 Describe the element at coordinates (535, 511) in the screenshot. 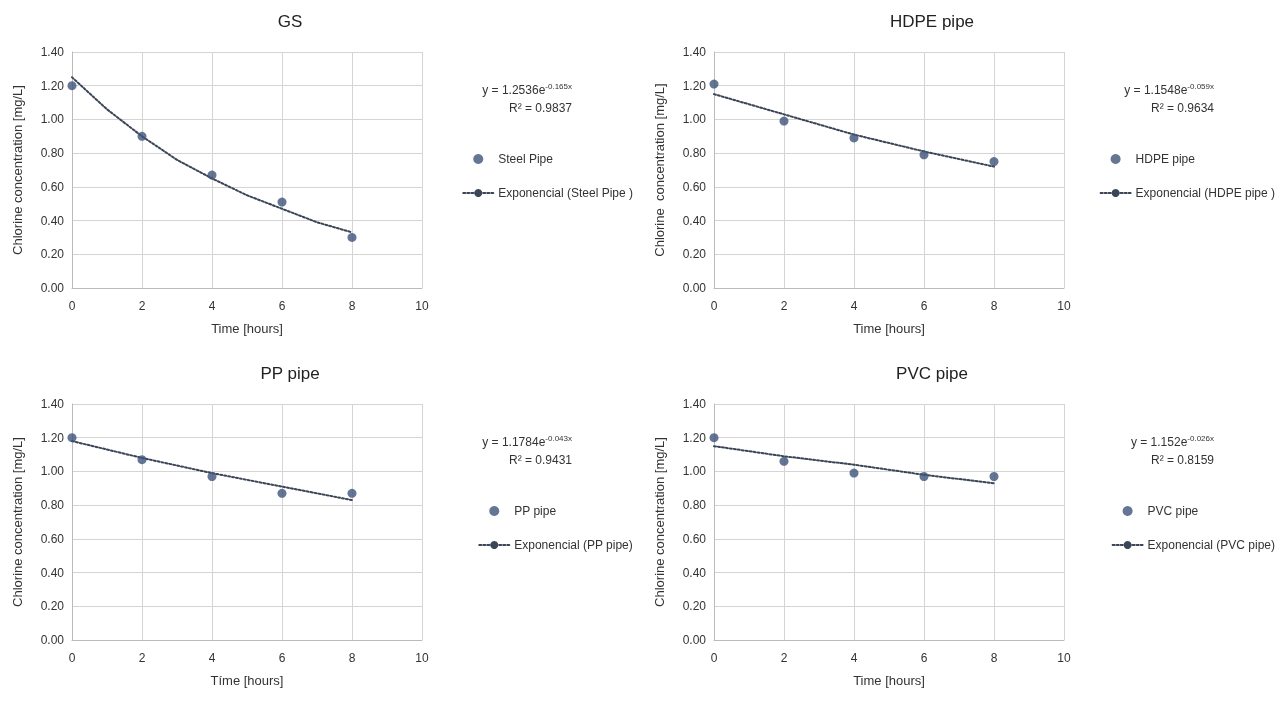

I see `legend-label: PP pipe` at that location.